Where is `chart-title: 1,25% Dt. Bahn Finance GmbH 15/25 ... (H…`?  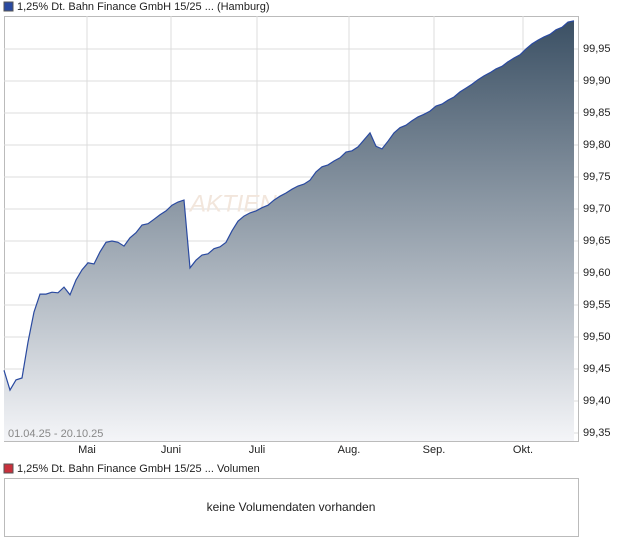
chart-title: 1,25% Dt. Bahn Finance GmbH 15/25 ... (H… is located at coordinates (143, 7).